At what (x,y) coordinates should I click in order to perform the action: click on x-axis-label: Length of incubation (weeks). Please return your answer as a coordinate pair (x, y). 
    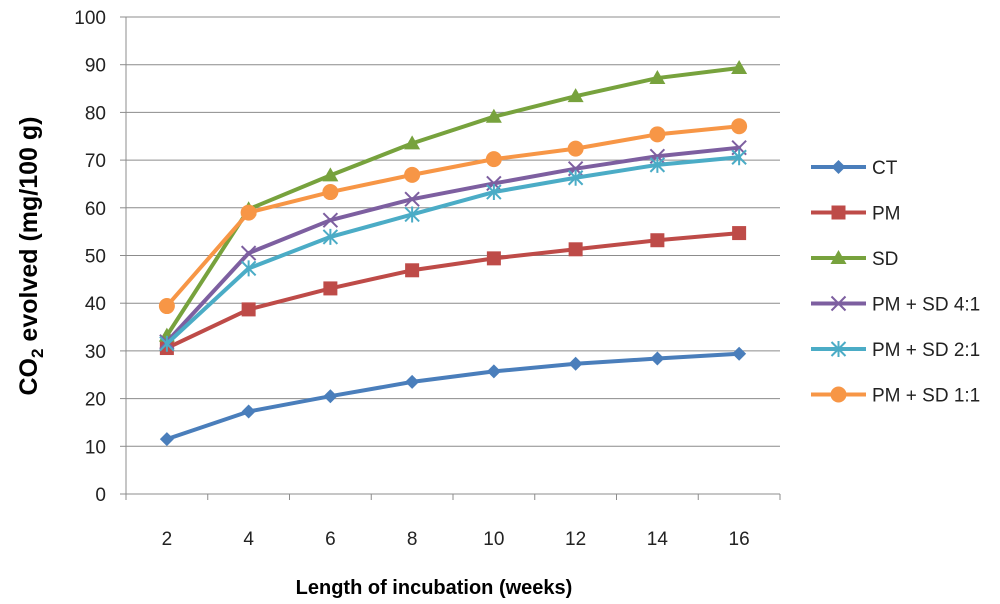
    Looking at the image, I should click on (434, 588).